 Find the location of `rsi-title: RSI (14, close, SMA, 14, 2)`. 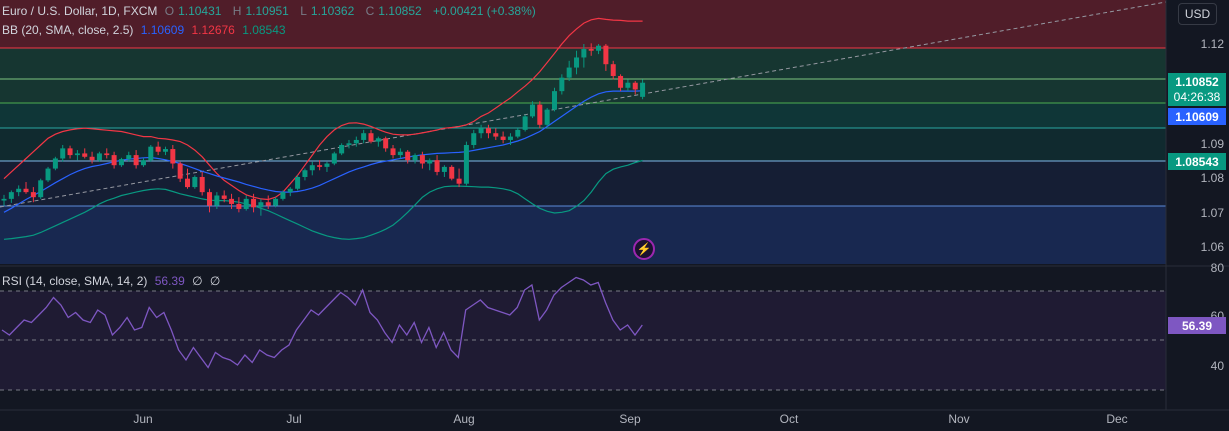

rsi-title: RSI (14, close, SMA, 14, 2) is located at coordinates (75, 281).